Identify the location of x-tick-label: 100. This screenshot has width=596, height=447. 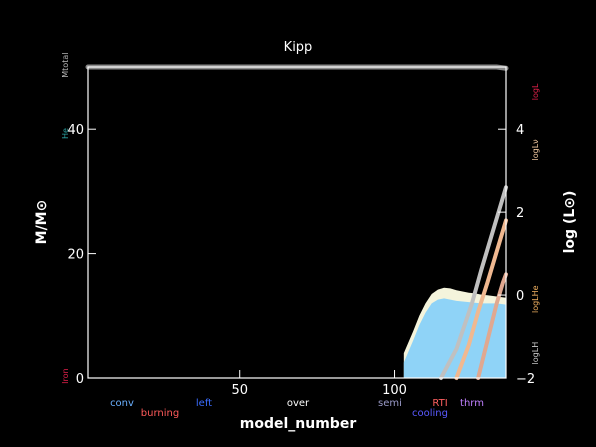
(394, 390).